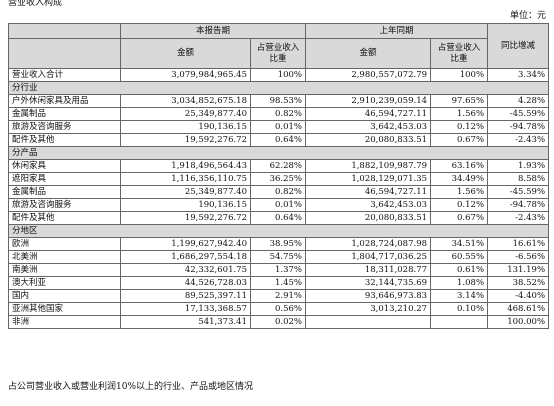  What do you see at coordinates (518, 179) in the screenshot?
I see `cell: 8.58%` at bounding box center [518, 179].